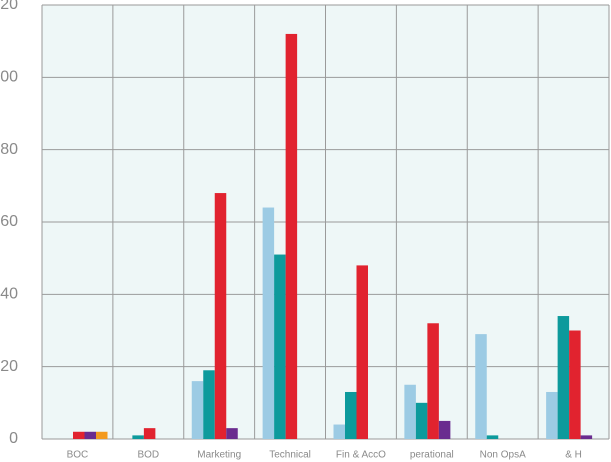 This screenshot has width=611, height=462. Describe the element at coordinates (78, 455) in the screenshot. I see `x-tick-label: BOC` at that location.